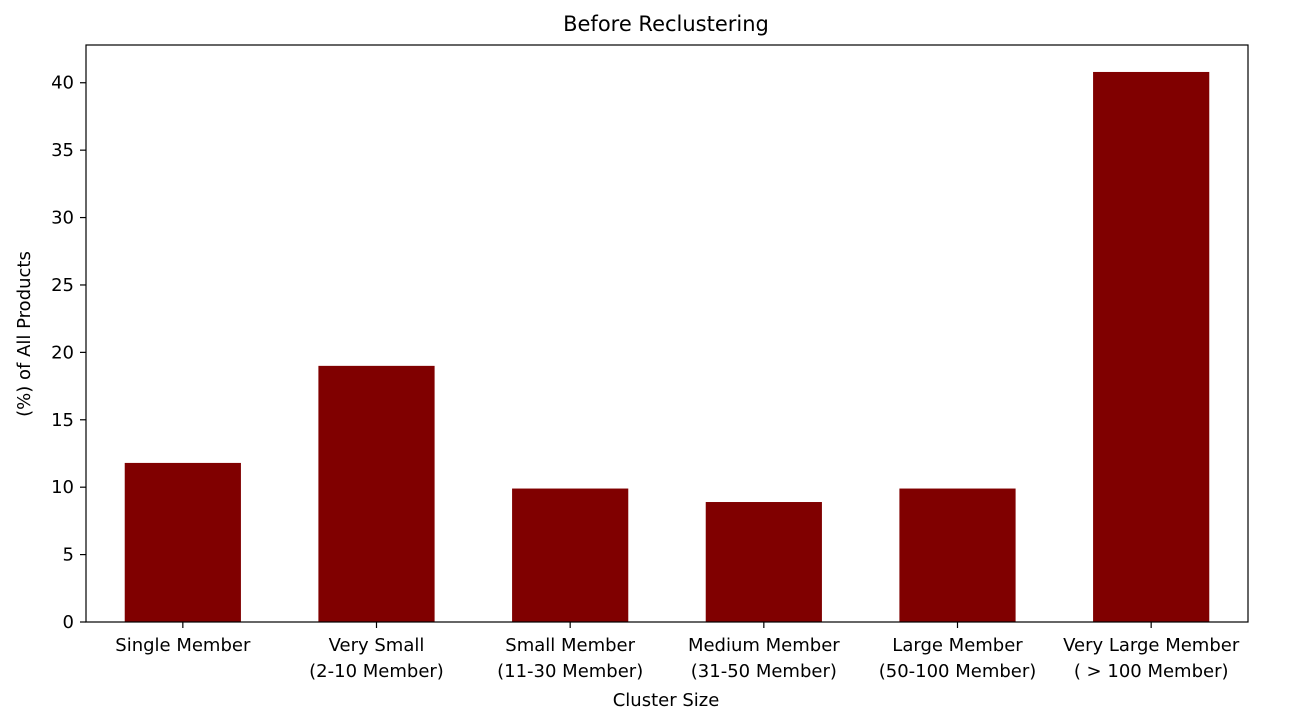 The image size is (1296, 718). I want to click on y-tick-label: 30, so click(62, 218).